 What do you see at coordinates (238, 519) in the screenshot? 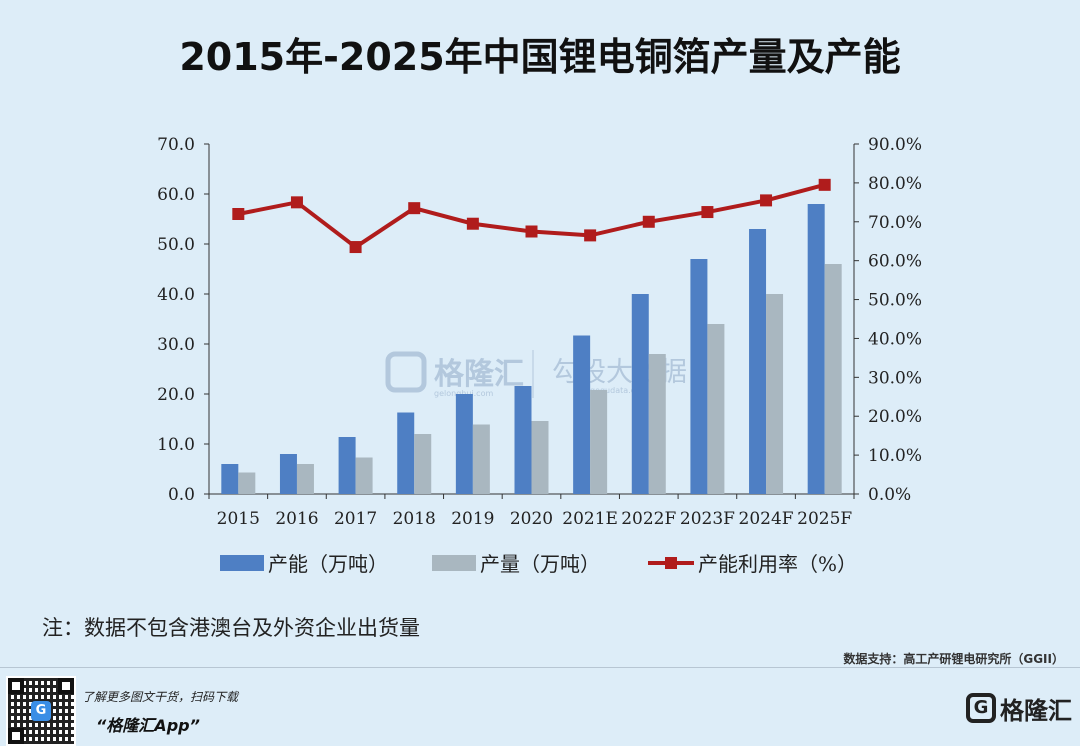
I see `x-tick-label: 2015` at bounding box center [238, 519].